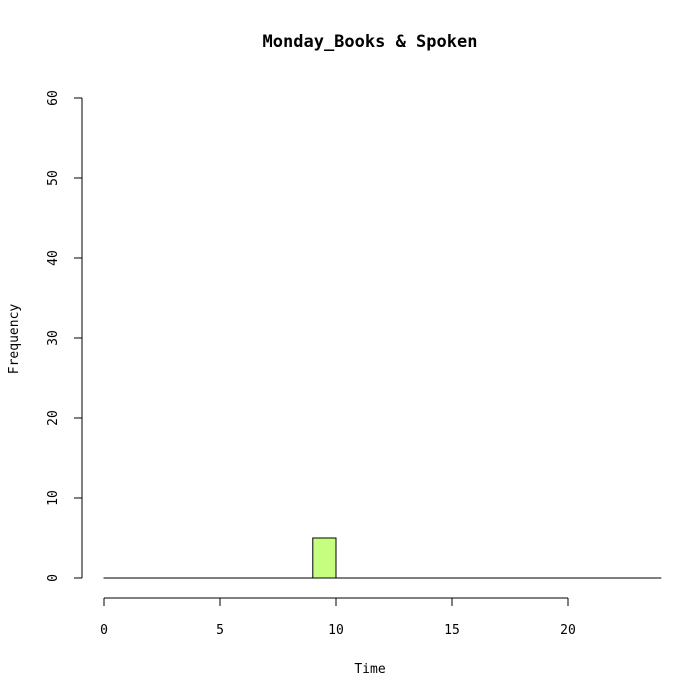  Describe the element at coordinates (324, 558) in the screenshot. I see `histogram-bar` at that location.